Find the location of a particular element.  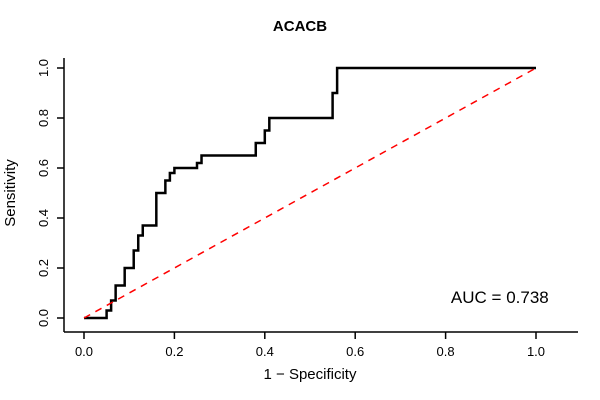

y-tick-label: 0.4 is located at coordinates (43, 218).